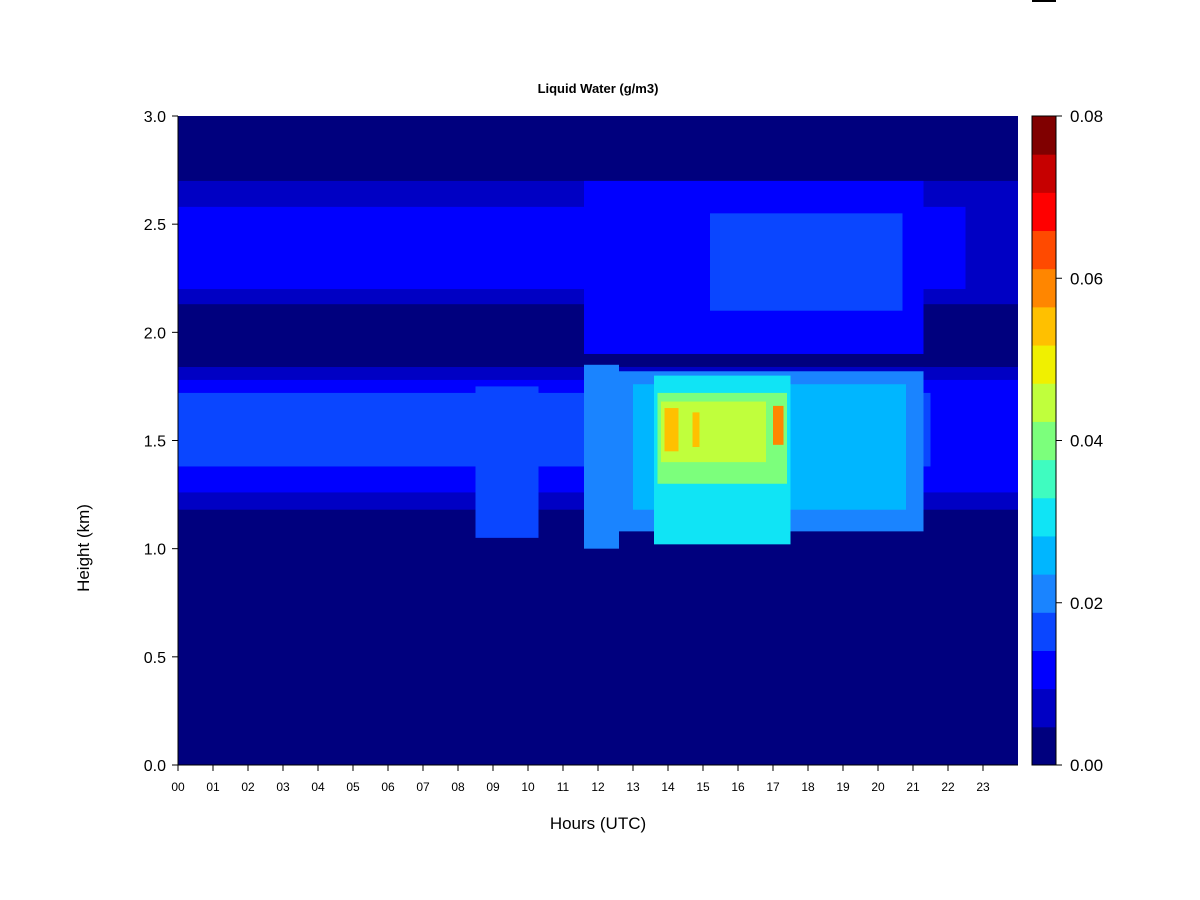  Describe the element at coordinates (318, 787) in the screenshot. I see `x-tick-label: 04` at that location.